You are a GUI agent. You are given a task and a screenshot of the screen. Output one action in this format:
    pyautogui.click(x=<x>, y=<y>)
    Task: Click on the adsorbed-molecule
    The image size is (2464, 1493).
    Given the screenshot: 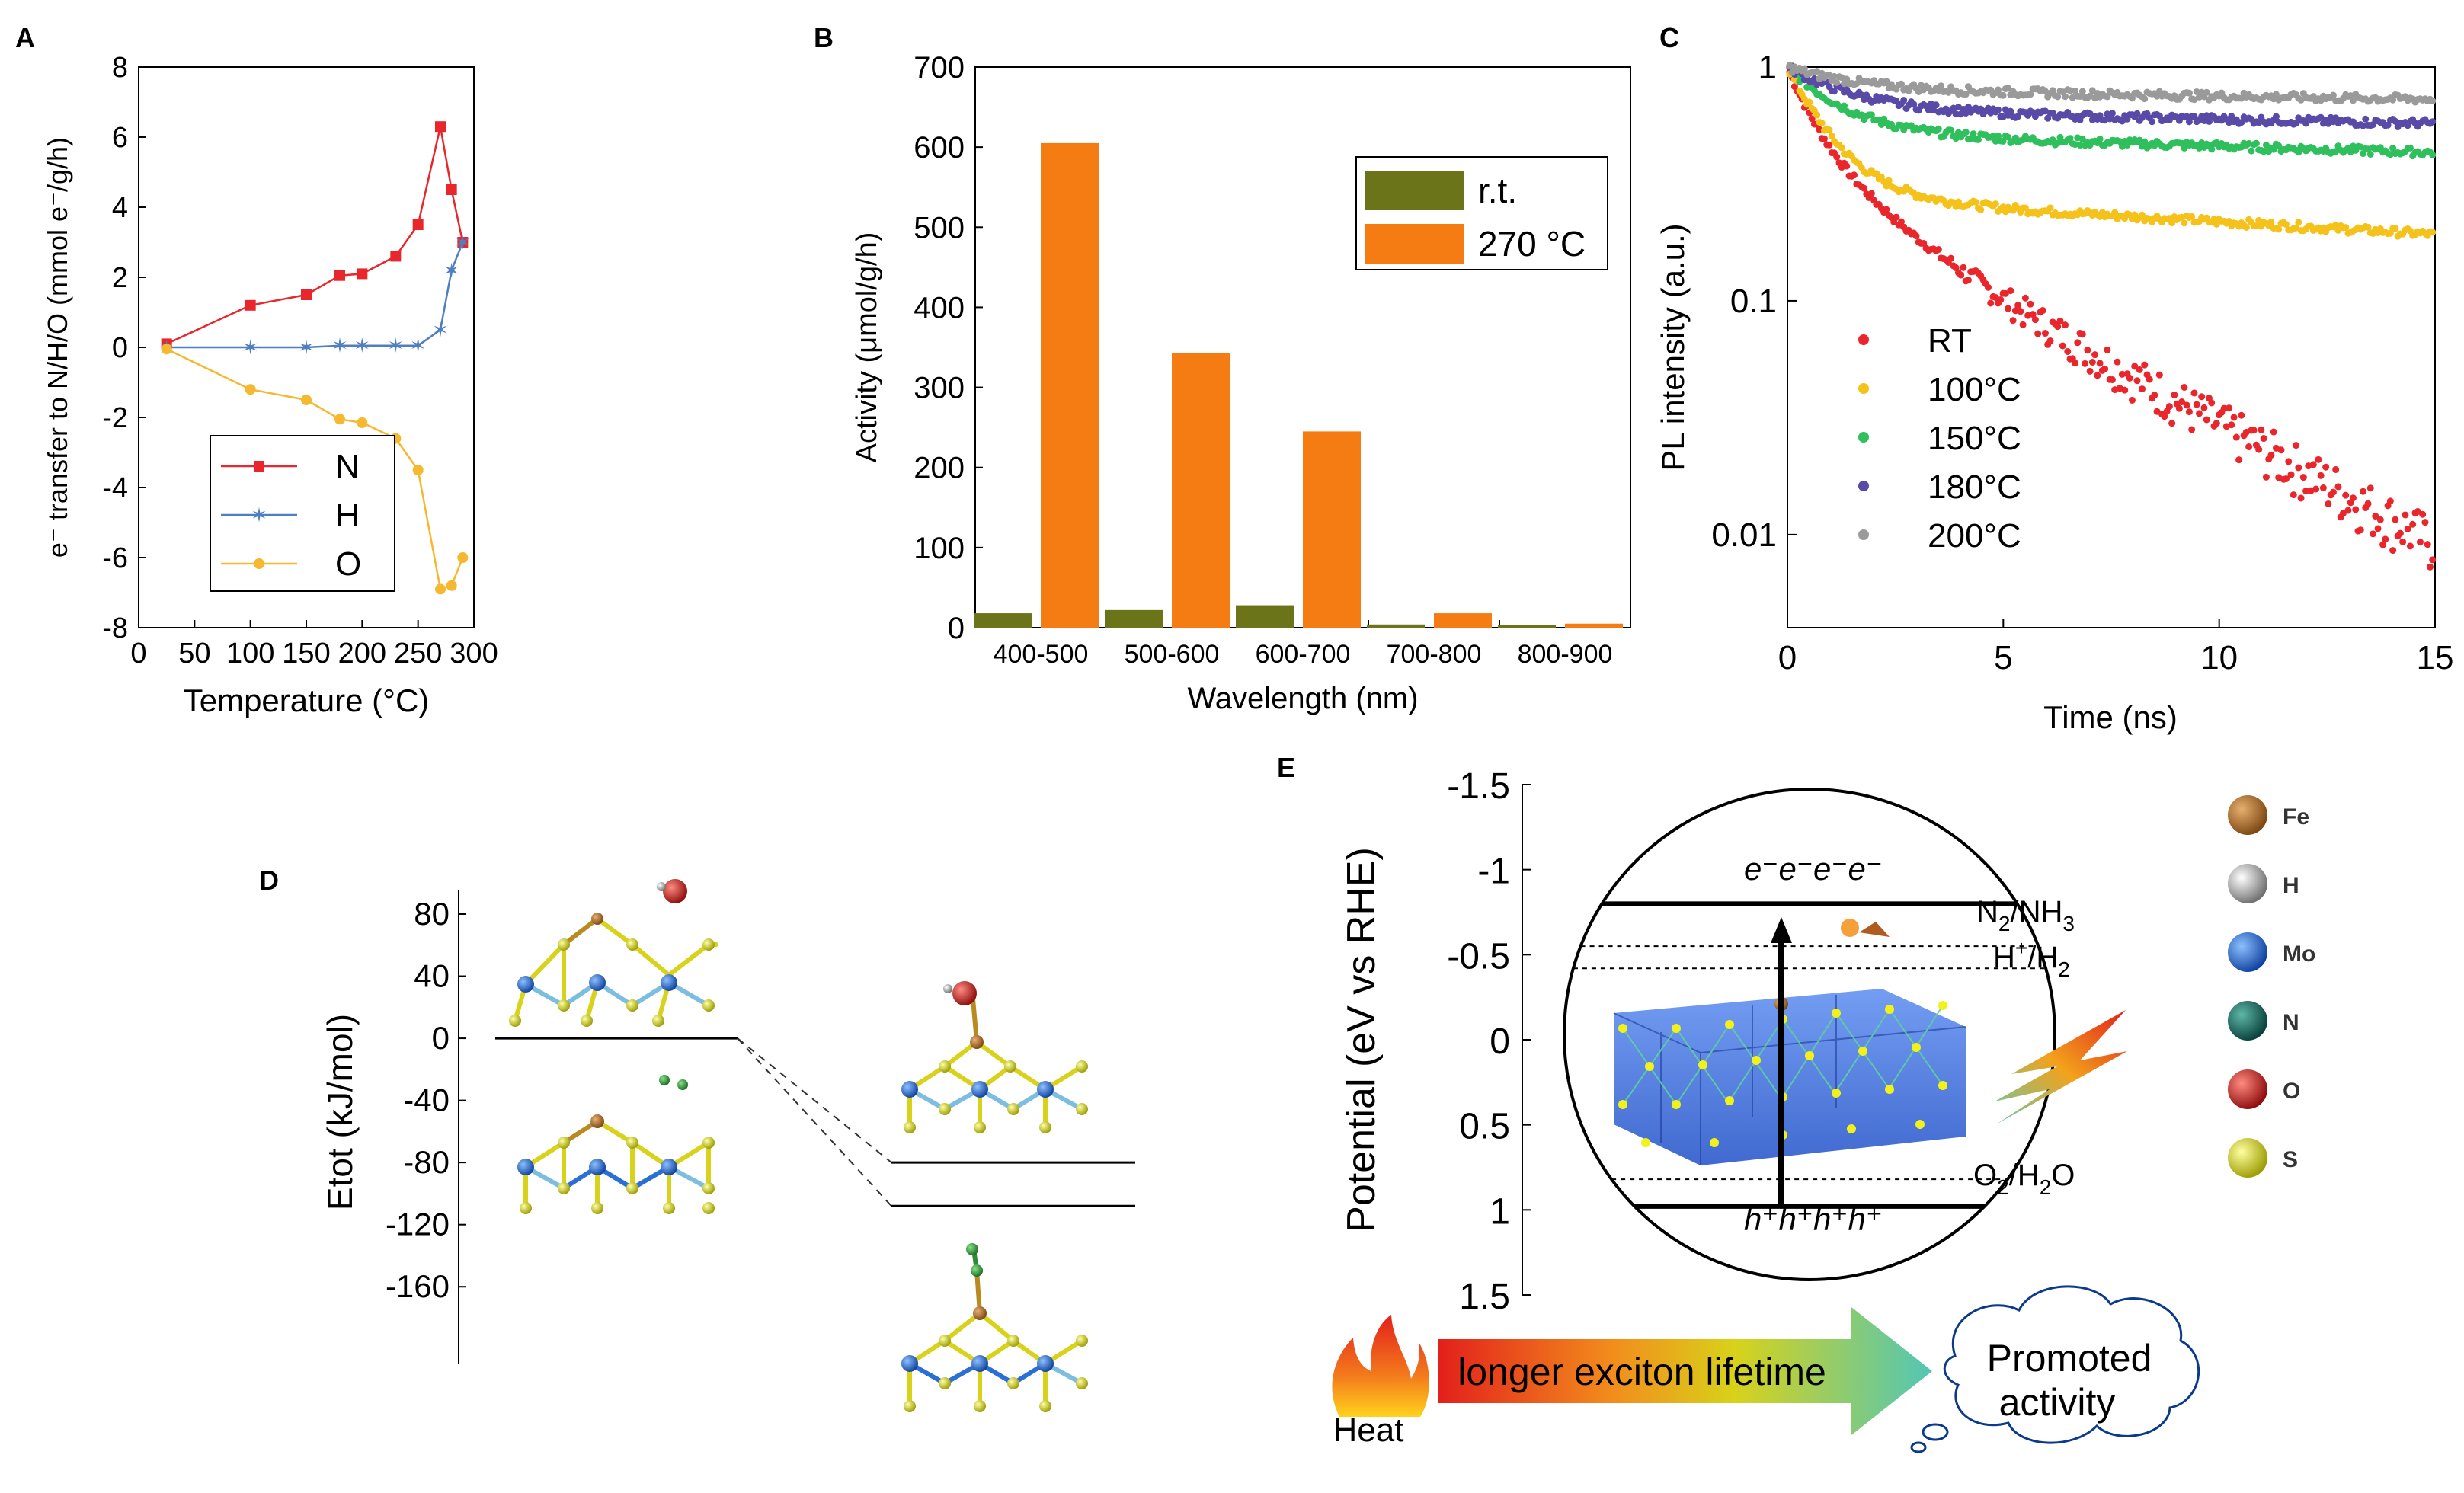 What is the action you would take?
    pyautogui.click(x=1850, y=928)
    